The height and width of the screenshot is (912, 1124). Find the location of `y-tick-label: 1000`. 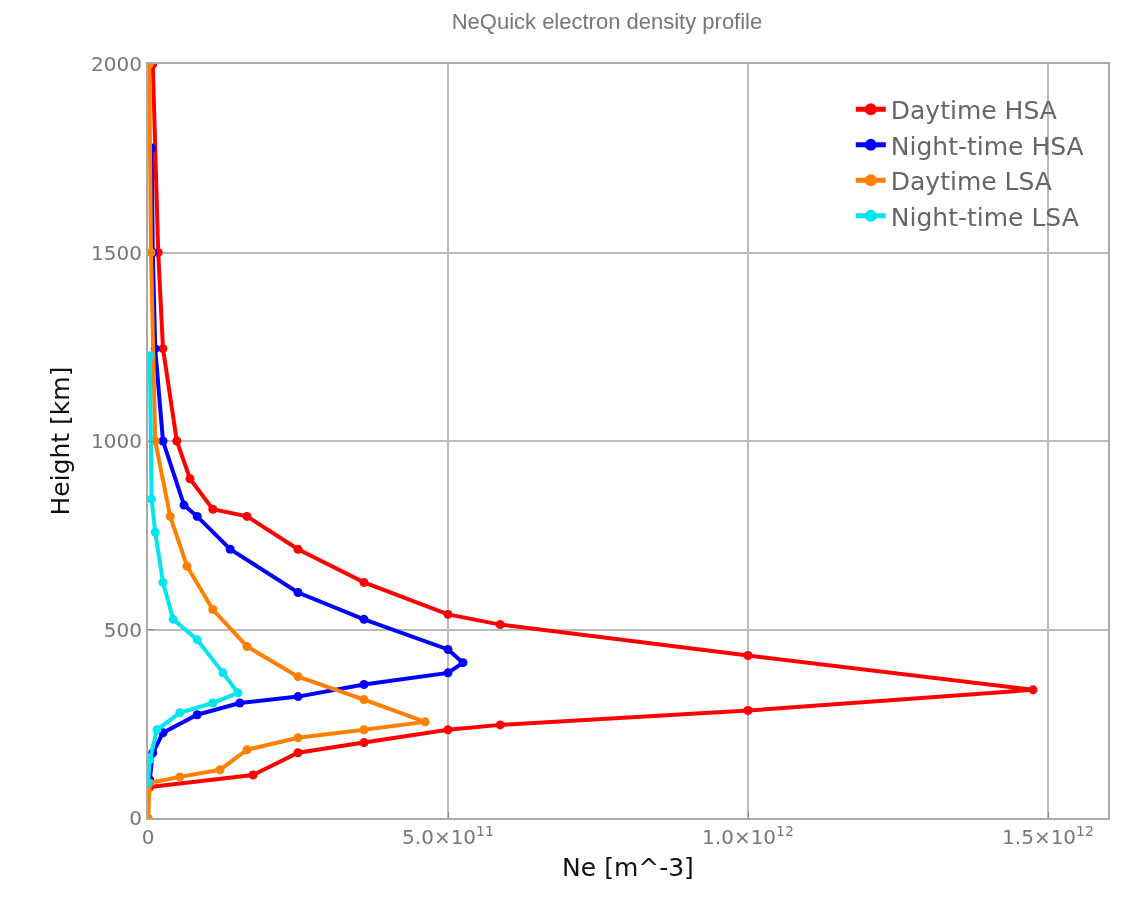

y-tick-label: 1000 is located at coordinates (116, 441).